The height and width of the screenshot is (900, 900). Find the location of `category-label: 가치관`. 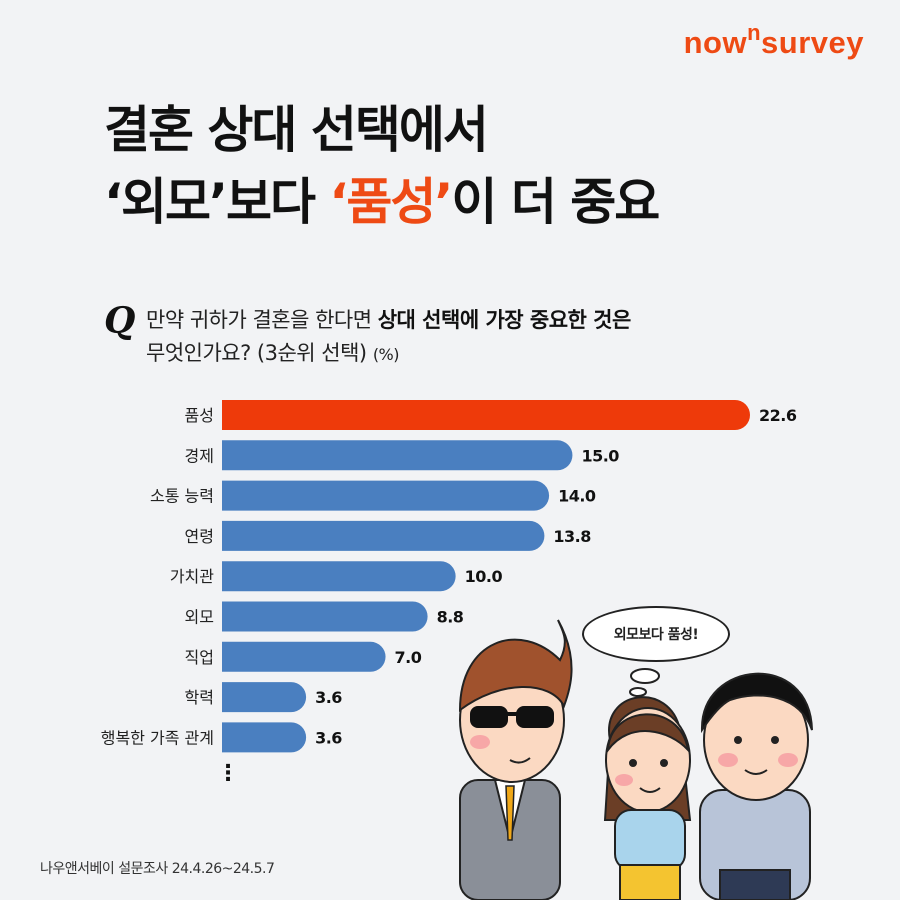

category-label: 가치관 is located at coordinates (192, 576).